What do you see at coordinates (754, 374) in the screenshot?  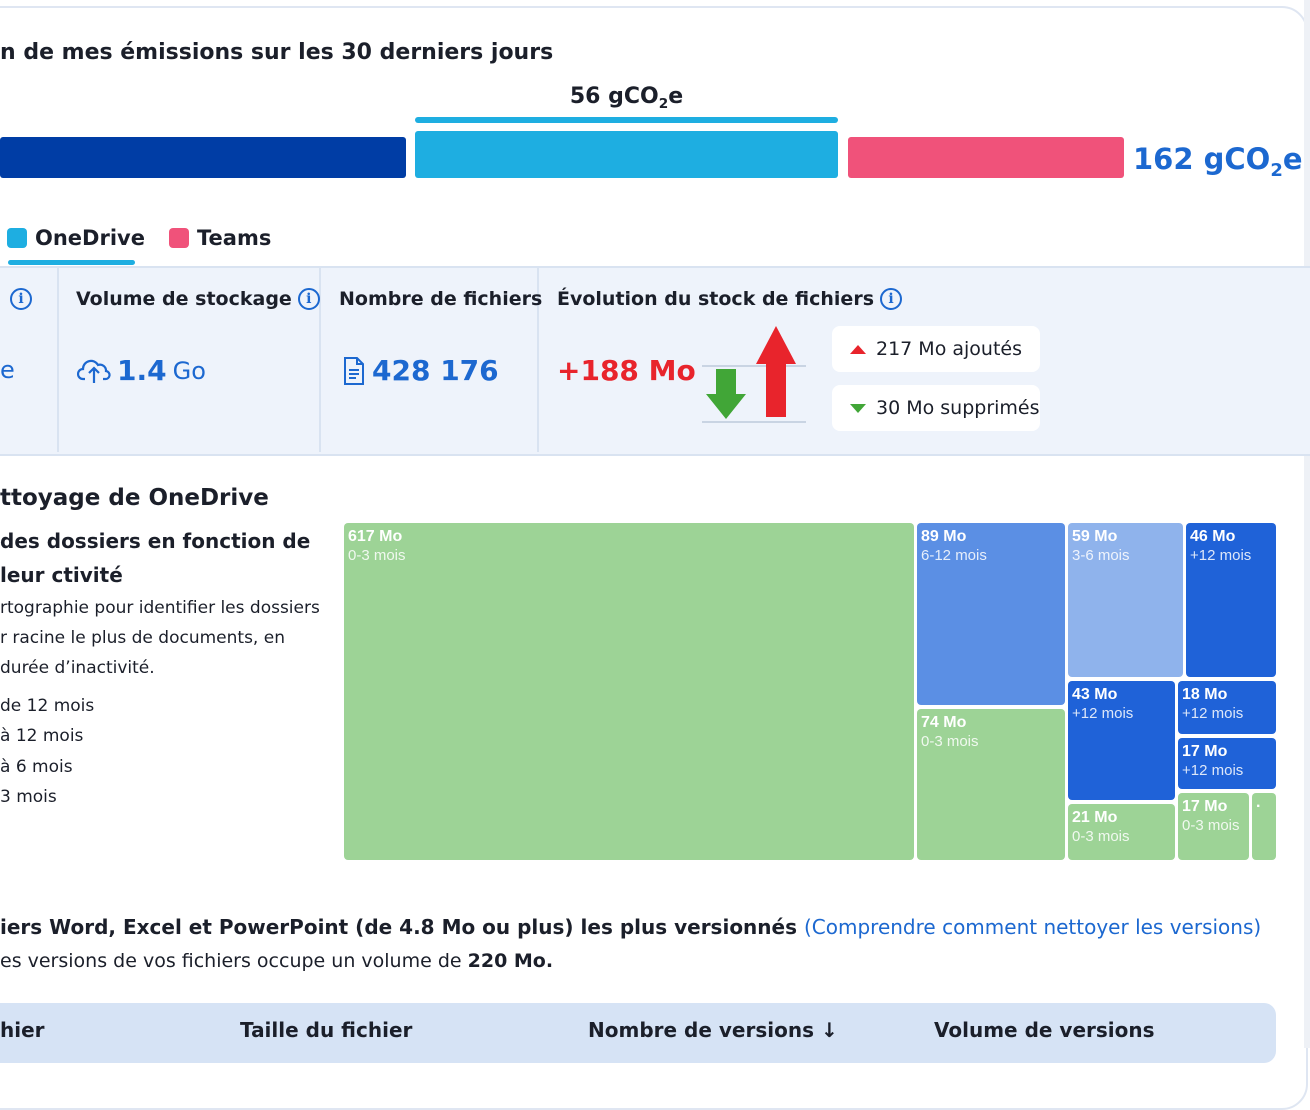 I see `stock-evolution-arrows-icon` at bounding box center [754, 374].